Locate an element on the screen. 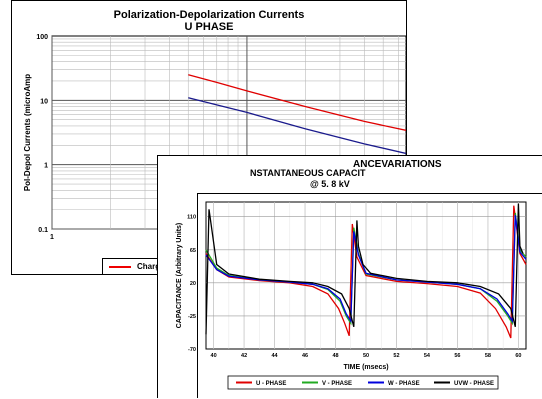  cap-y-tick-label: -25 is located at coordinates (192, 317).